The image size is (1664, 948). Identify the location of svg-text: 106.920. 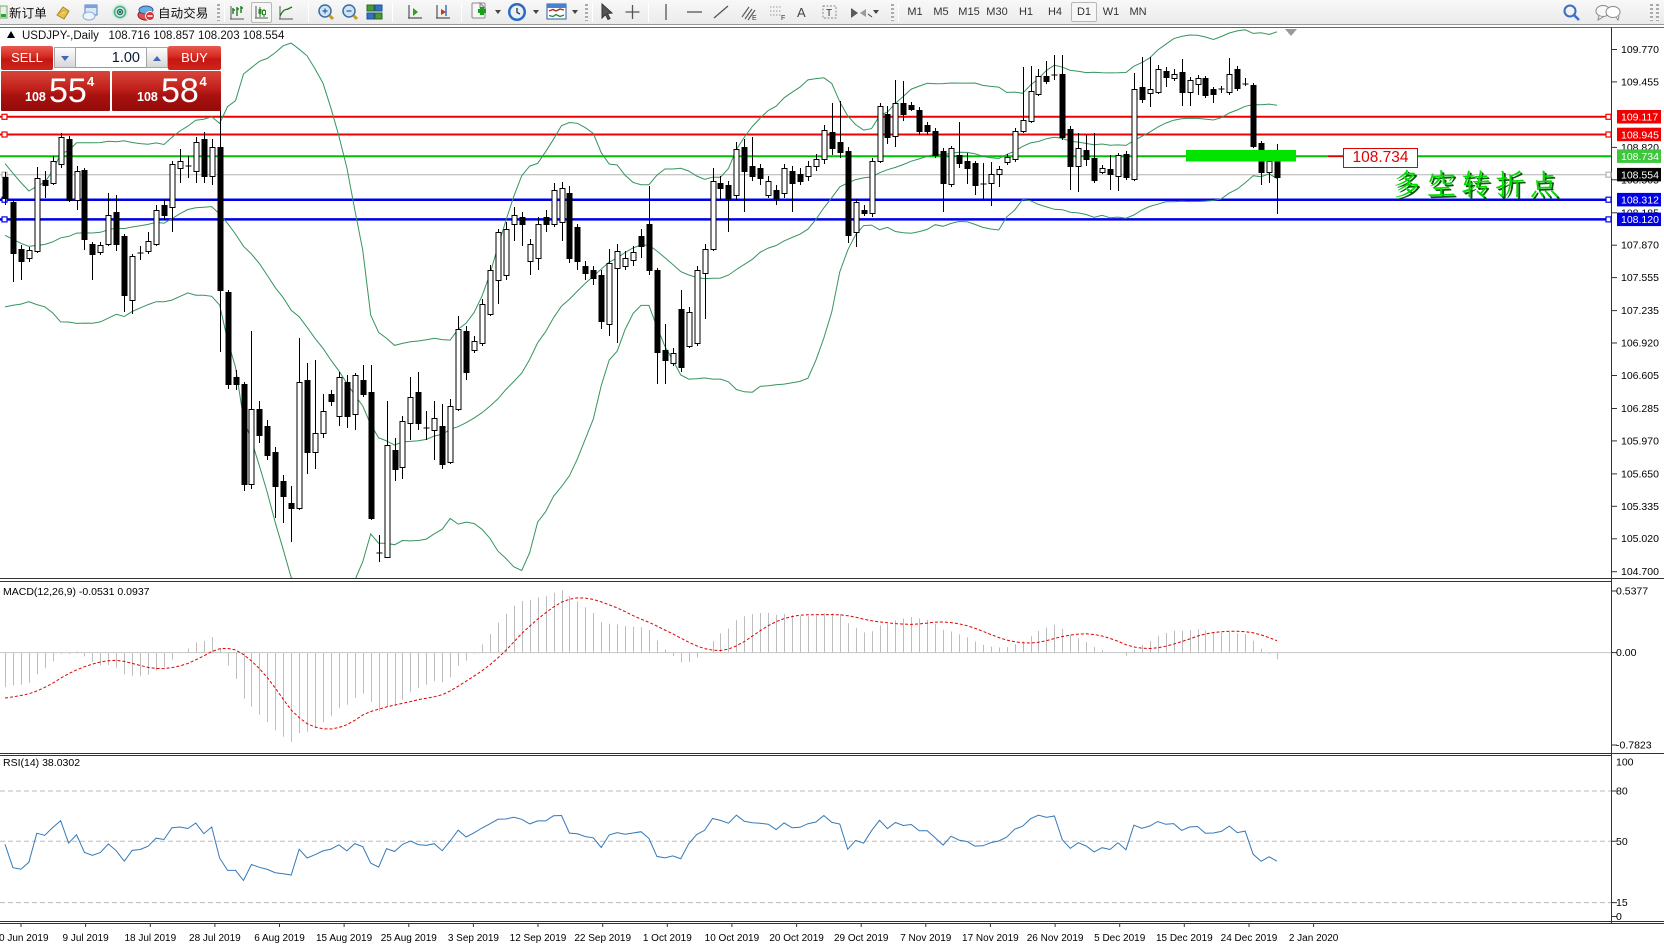
(1640, 344).